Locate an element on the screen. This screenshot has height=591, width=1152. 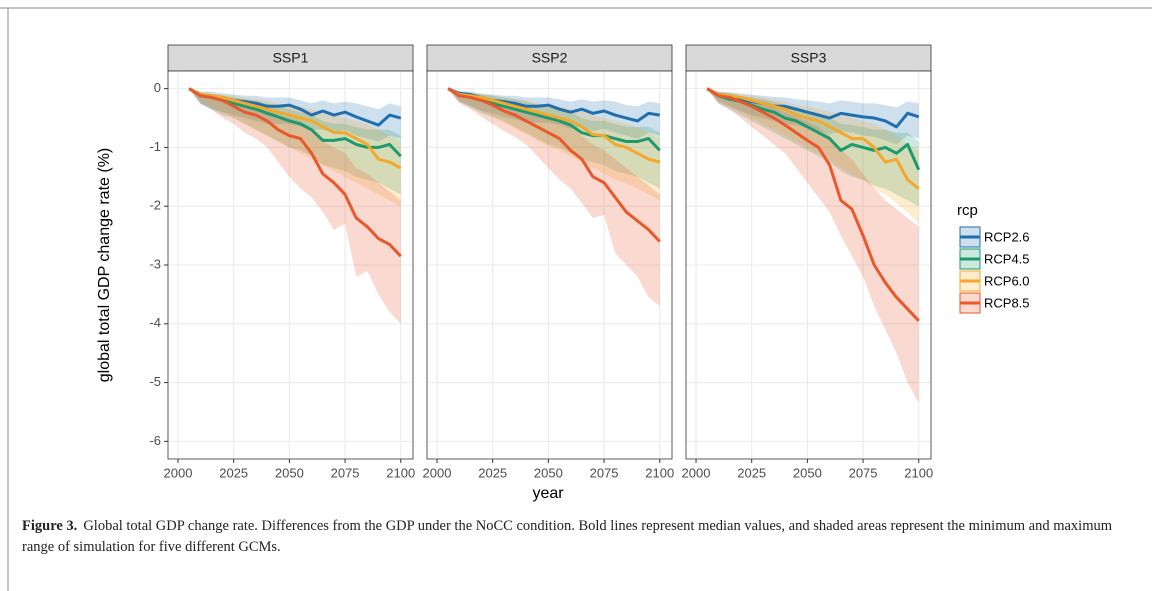
facet-title: SSP1 is located at coordinates (291, 58).